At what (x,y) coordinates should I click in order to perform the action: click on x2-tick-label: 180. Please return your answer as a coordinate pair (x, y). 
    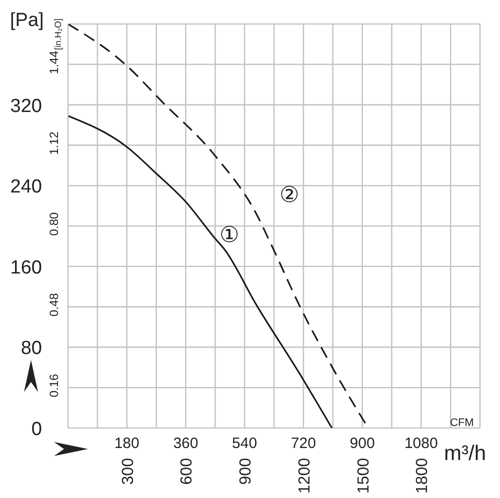
    Looking at the image, I should click on (127, 443).